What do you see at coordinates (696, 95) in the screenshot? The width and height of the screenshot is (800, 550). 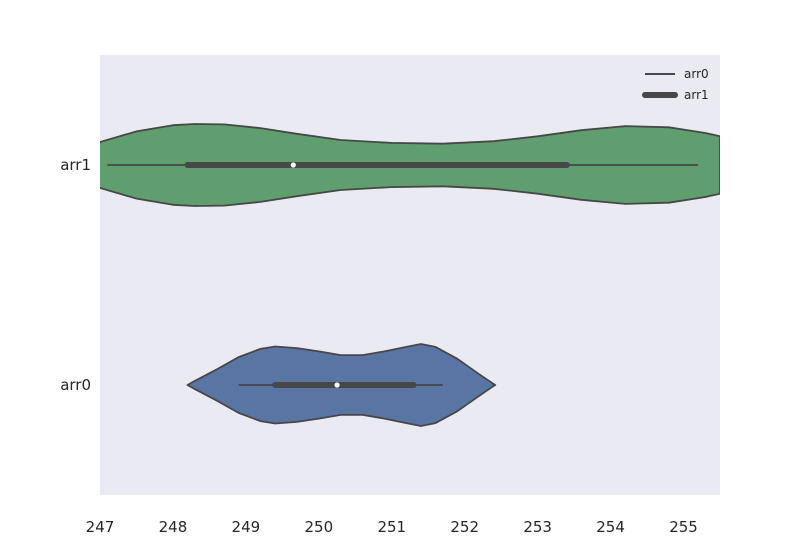 I see `legend-label-arr1: arr1` at bounding box center [696, 95].